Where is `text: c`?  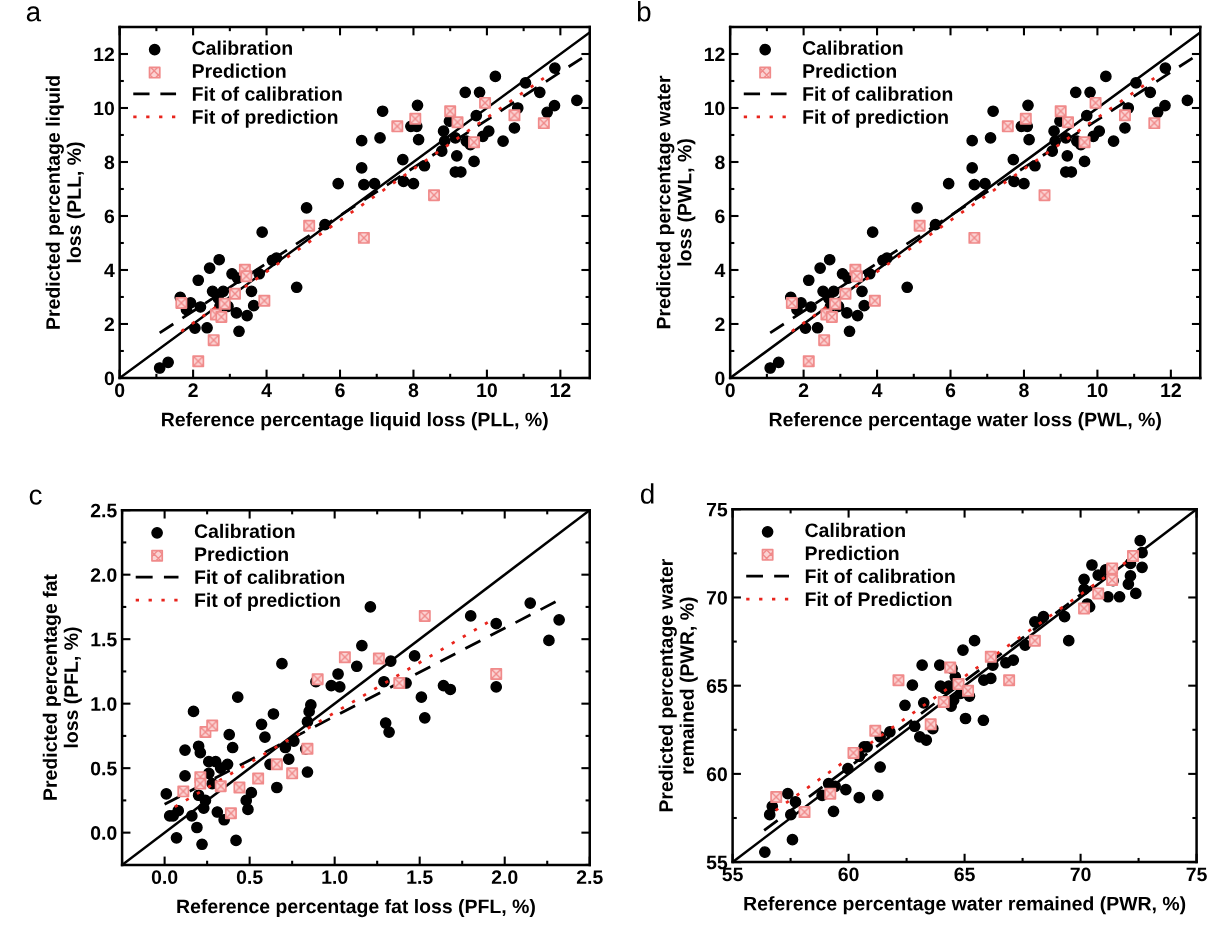 text: c is located at coordinates (35, 497).